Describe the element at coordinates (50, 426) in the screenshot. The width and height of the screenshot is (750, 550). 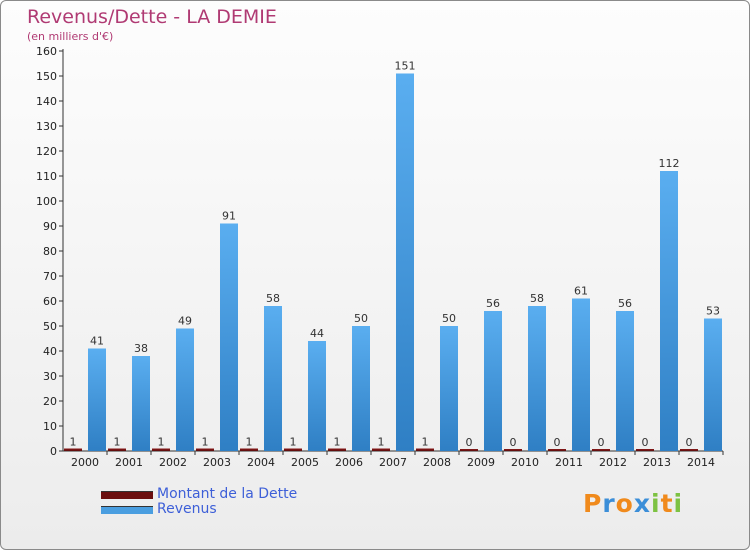
I see `y-tick-label: 10` at that location.